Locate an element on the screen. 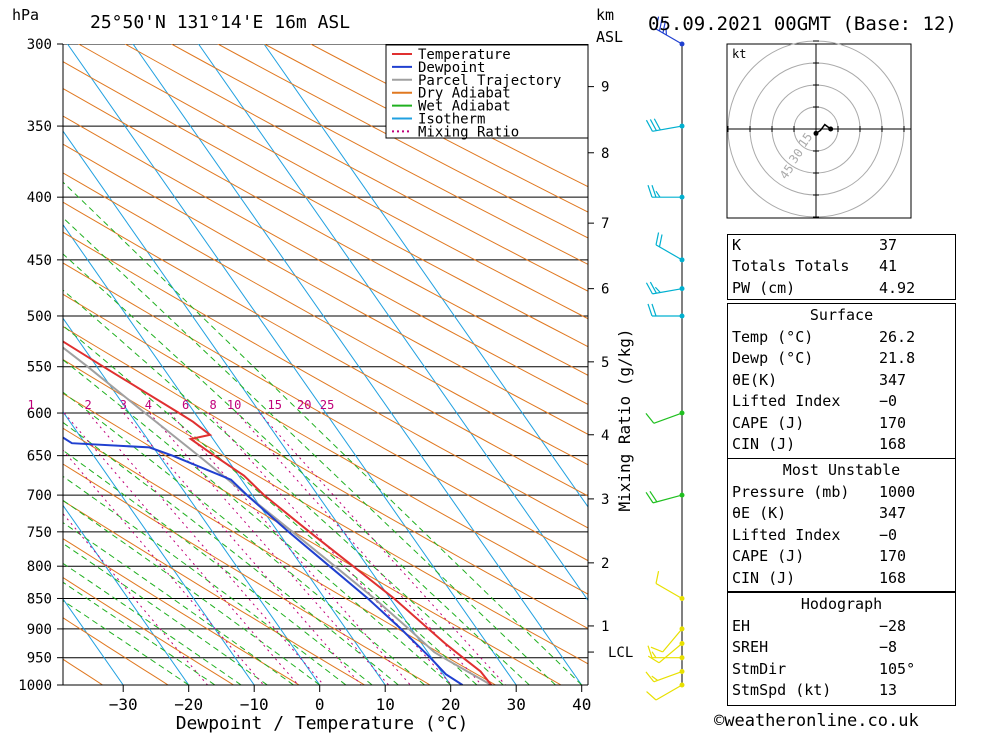  km-tick-label: 8 is located at coordinates (605, 154).